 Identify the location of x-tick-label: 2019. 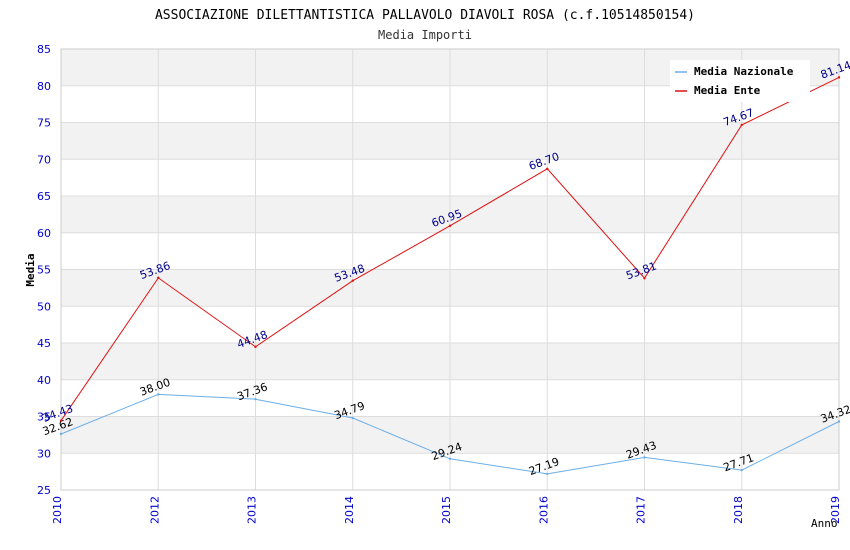
(835, 510).